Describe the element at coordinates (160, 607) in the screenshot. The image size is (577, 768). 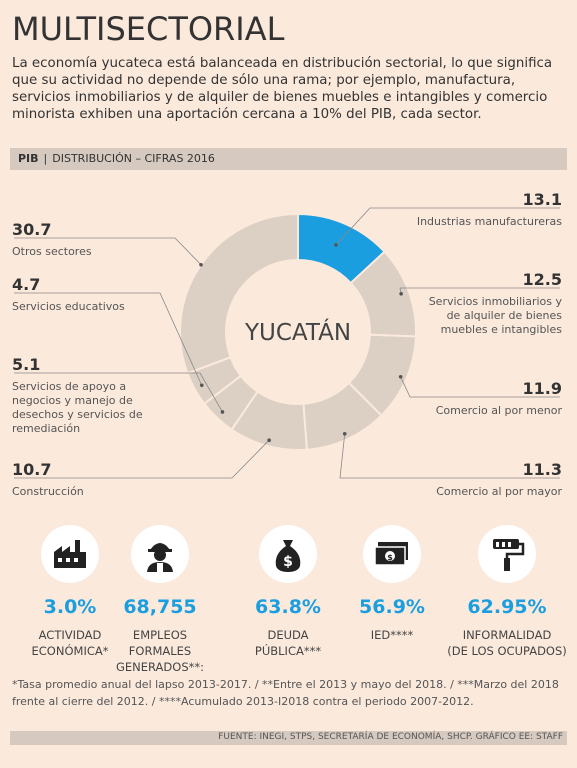
I see `stat-value: 68,755` at that location.